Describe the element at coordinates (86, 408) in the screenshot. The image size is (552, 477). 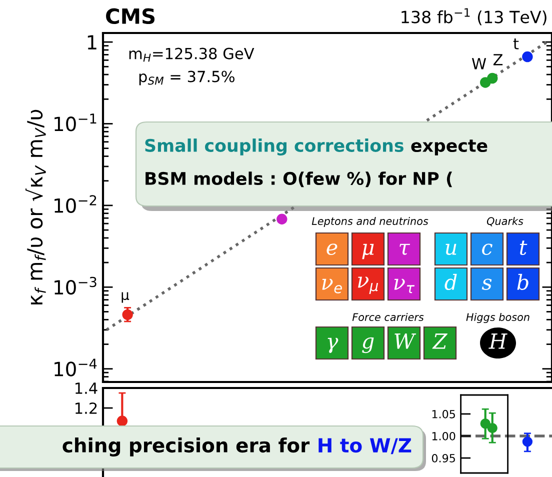
I see `y-tick-label: 1.2` at that location.